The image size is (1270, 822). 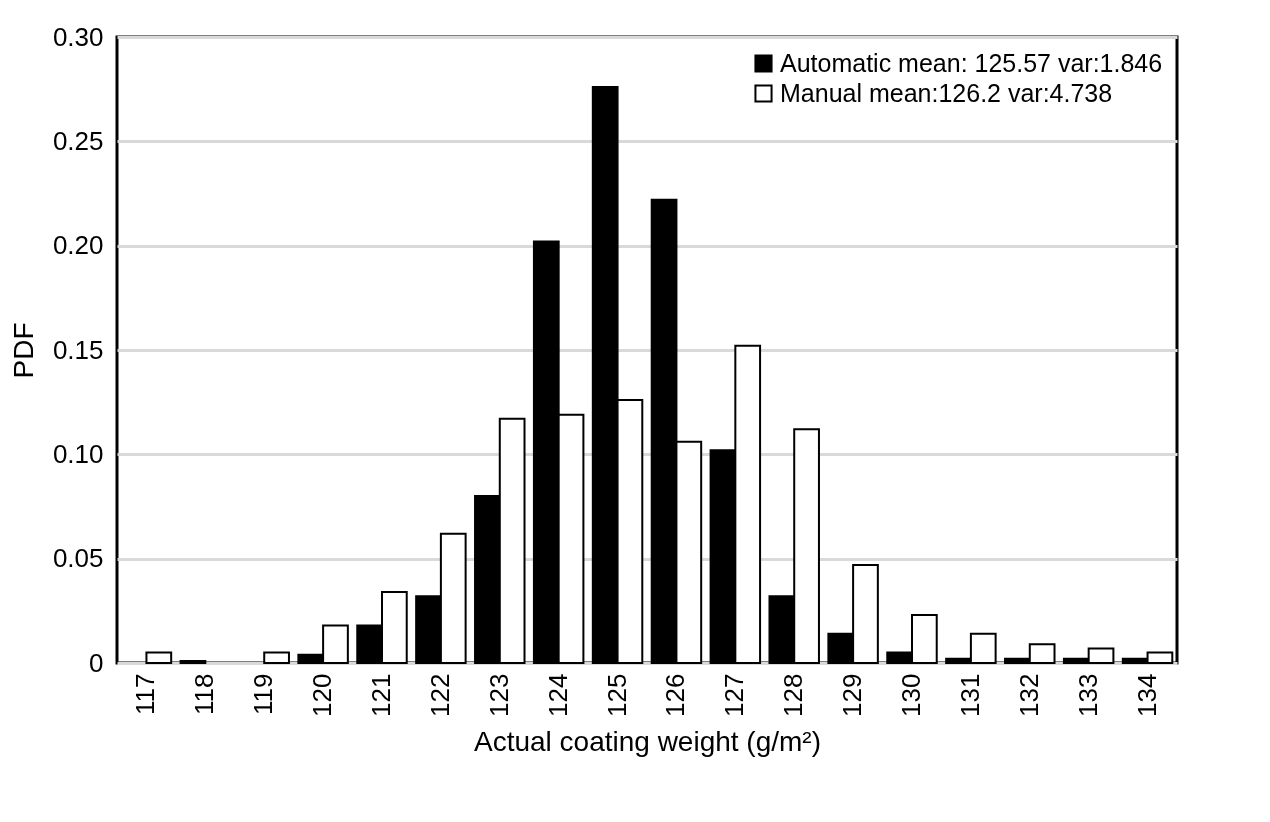 I want to click on x-tick-label: 125, so click(x=616, y=695).